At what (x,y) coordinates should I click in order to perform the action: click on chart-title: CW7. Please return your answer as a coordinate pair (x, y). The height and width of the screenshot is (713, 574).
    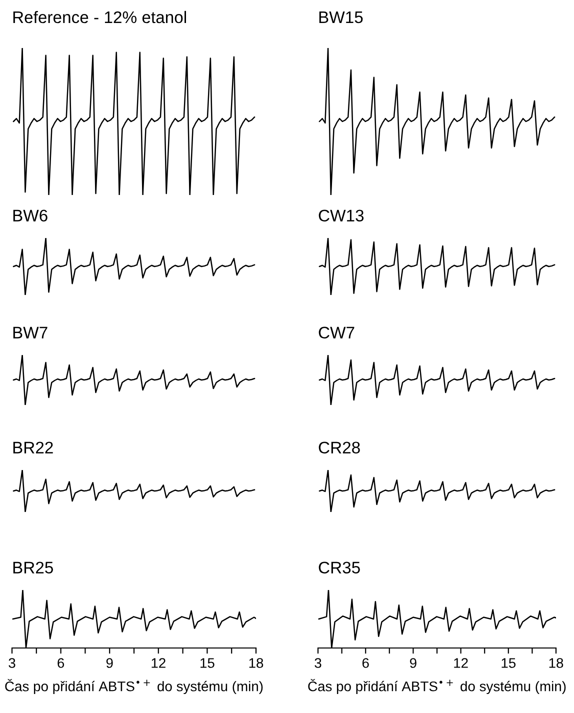
    Looking at the image, I should click on (336, 332).